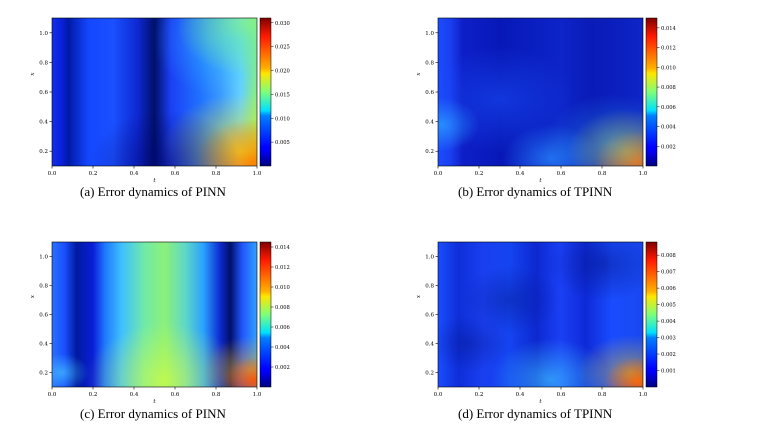 This screenshot has height=435, width=764. I want to click on colorbar-tick-label: 0.020, so click(282, 72).